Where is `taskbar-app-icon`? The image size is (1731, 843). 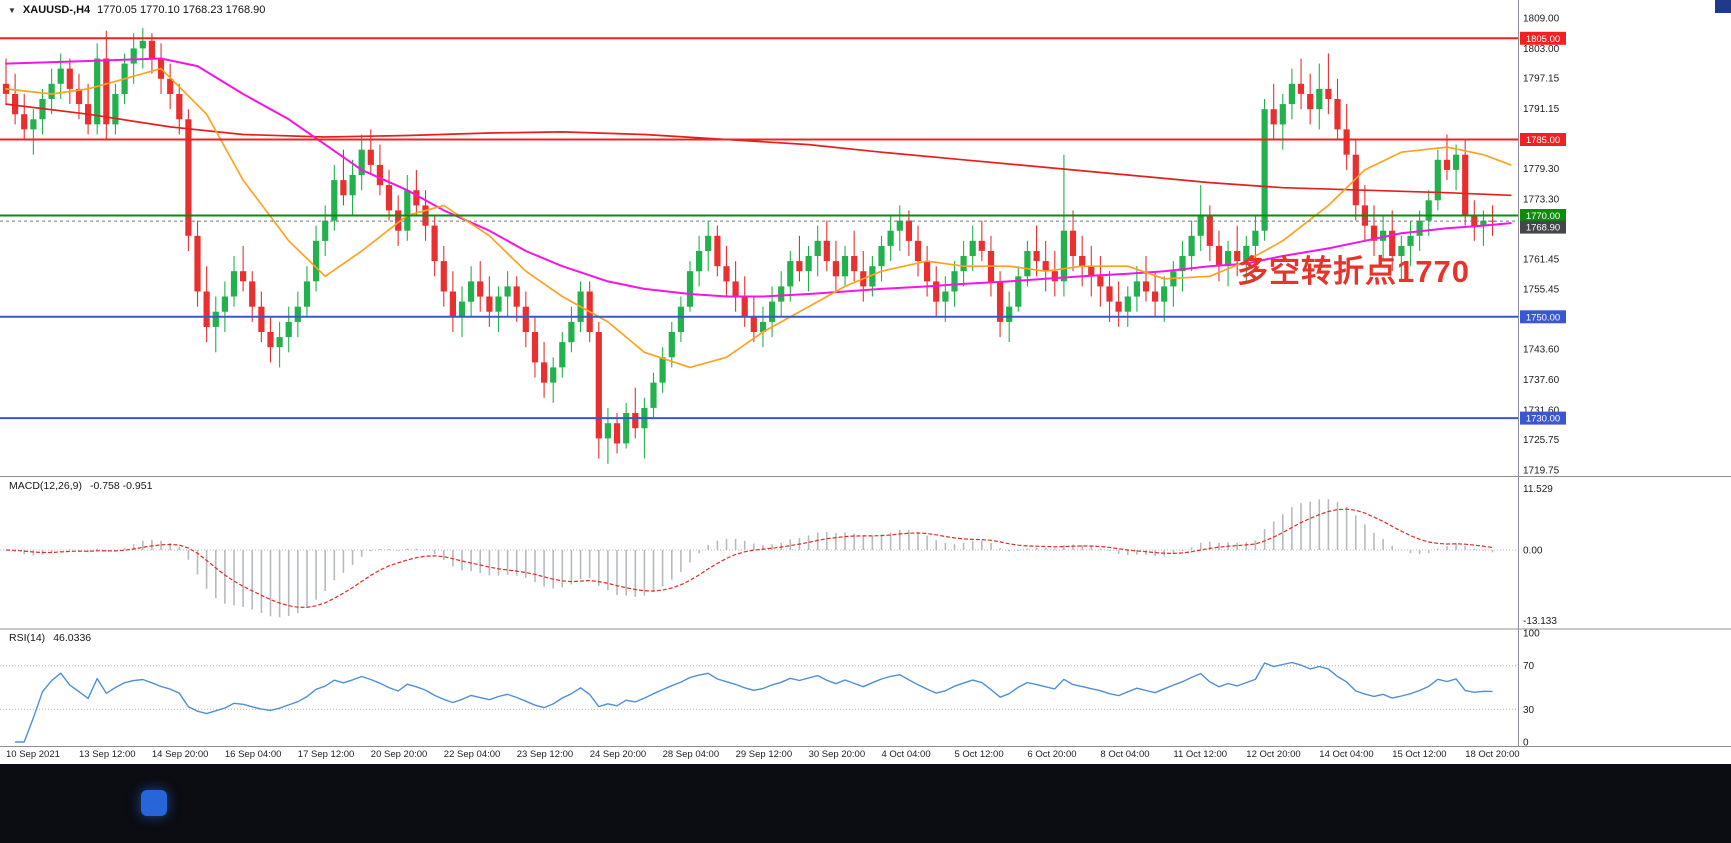 taskbar-app-icon is located at coordinates (154, 803).